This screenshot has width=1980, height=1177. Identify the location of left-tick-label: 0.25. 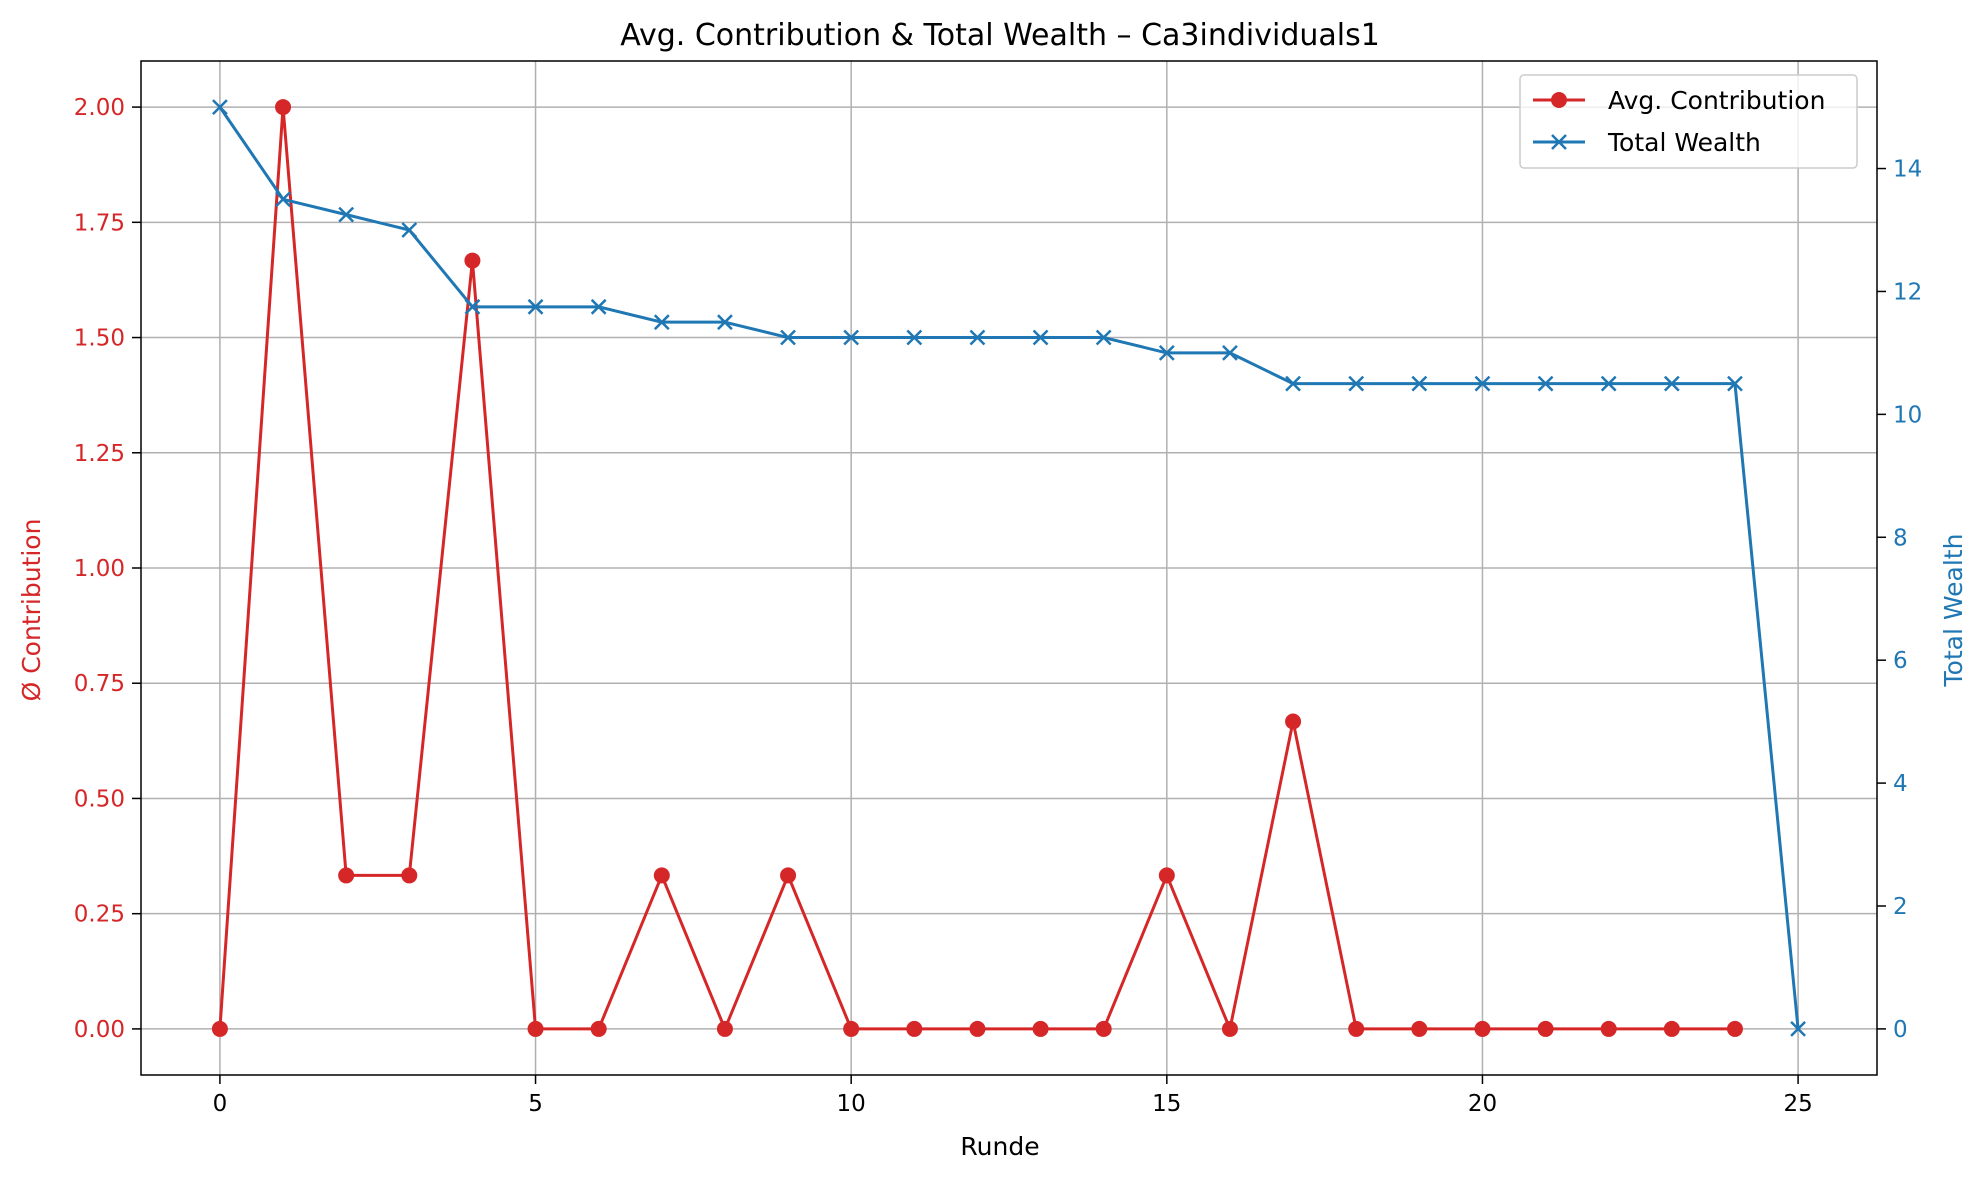
(99, 915).